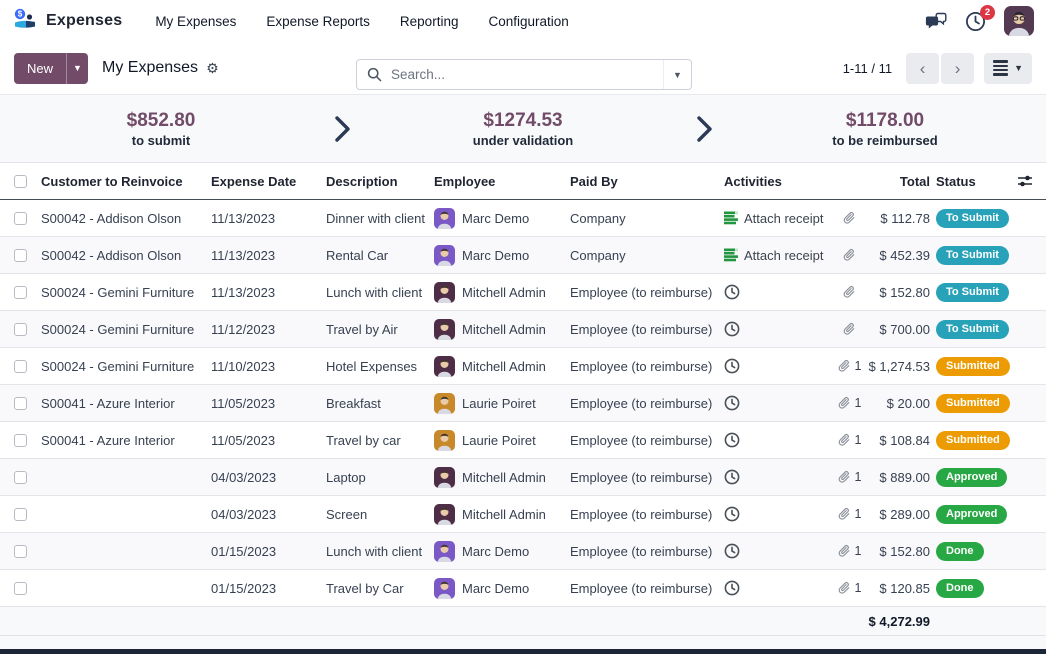  Describe the element at coordinates (40, 68) in the screenshot. I see `new-button: New` at that location.